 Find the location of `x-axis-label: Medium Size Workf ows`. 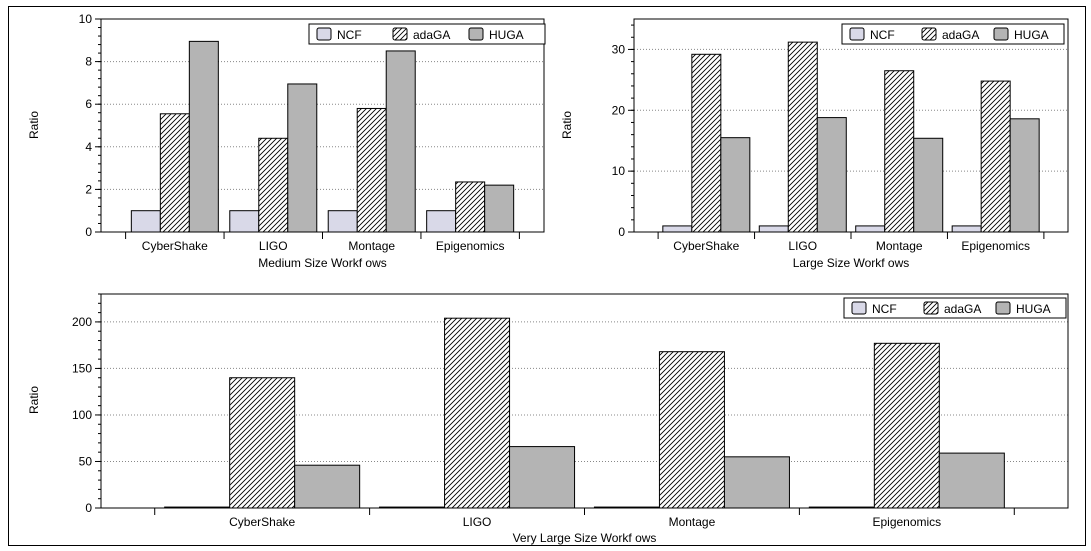

x-axis-label: Medium Size Workf ows is located at coordinates (322, 263).